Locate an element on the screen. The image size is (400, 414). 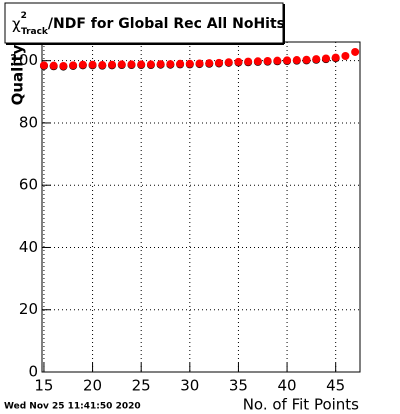
x-axis-label: No. of Fit Points is located at coordinates (301, 405).